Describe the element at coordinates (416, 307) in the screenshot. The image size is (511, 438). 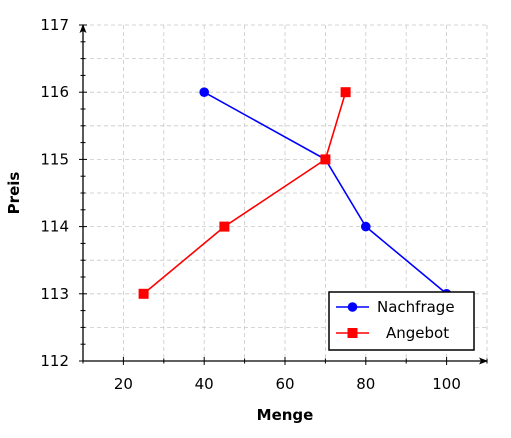
I see `legend-label-nachfrage: Nachfrage` at that location.